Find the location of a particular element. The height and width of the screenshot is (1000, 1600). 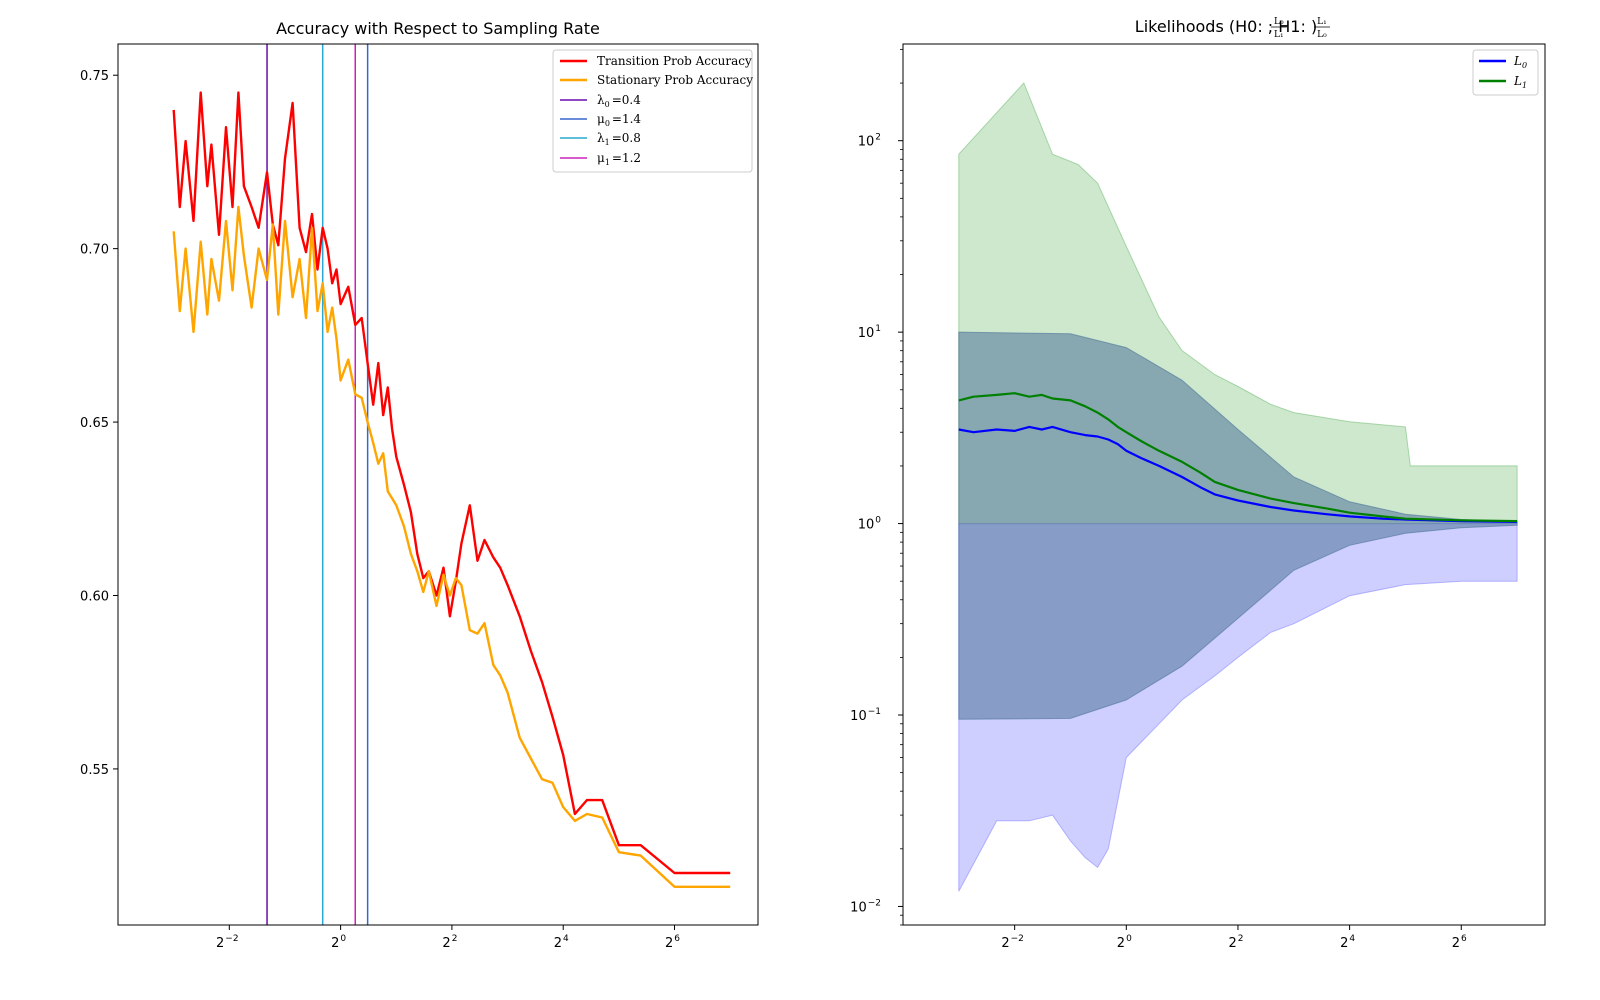

y-tick-label: 0.70 is located at coordinates (94, 250).